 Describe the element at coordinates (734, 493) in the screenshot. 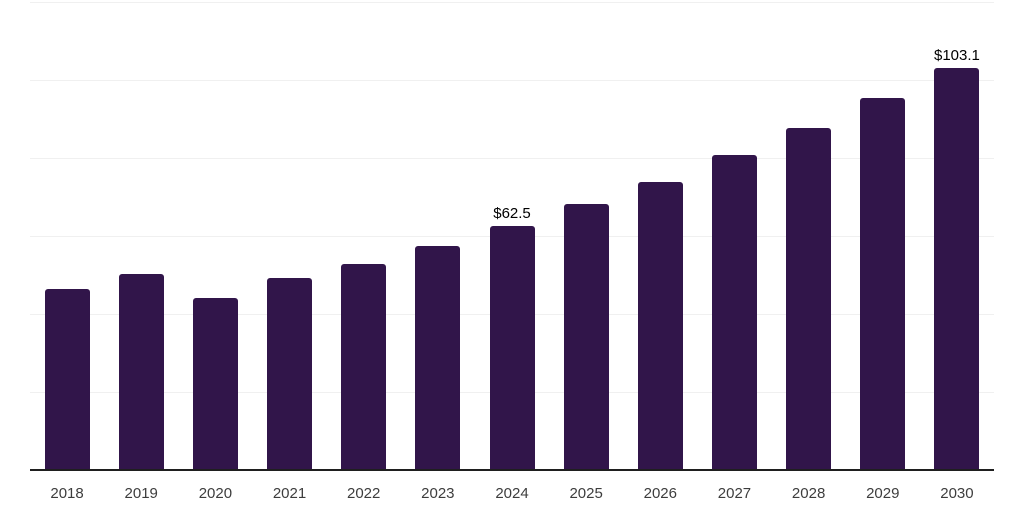

I see `x-tick-2027: 2027` at that location.